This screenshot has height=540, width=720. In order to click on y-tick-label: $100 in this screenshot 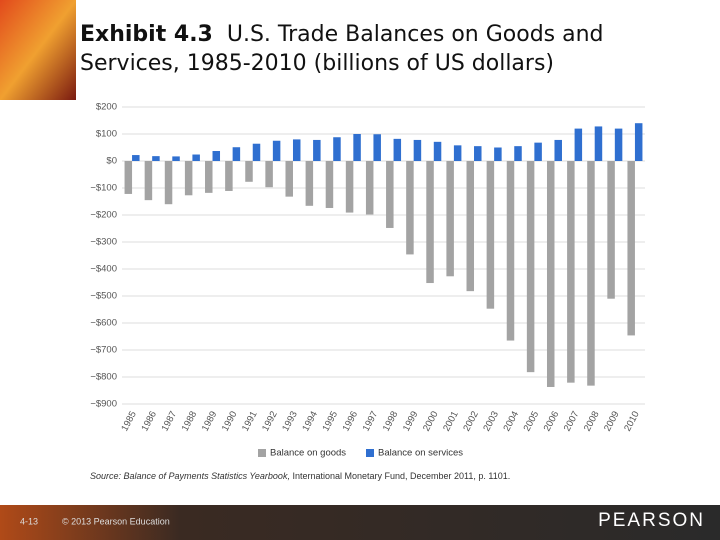, I will do `click(106, 134)`.